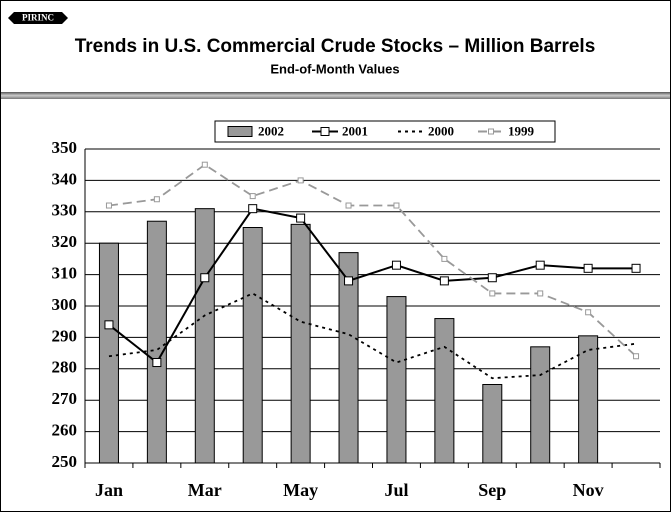  Describe the element at coordinates (588, 490) in the screenshot. I see `x-tick-label: Nov` at that location.